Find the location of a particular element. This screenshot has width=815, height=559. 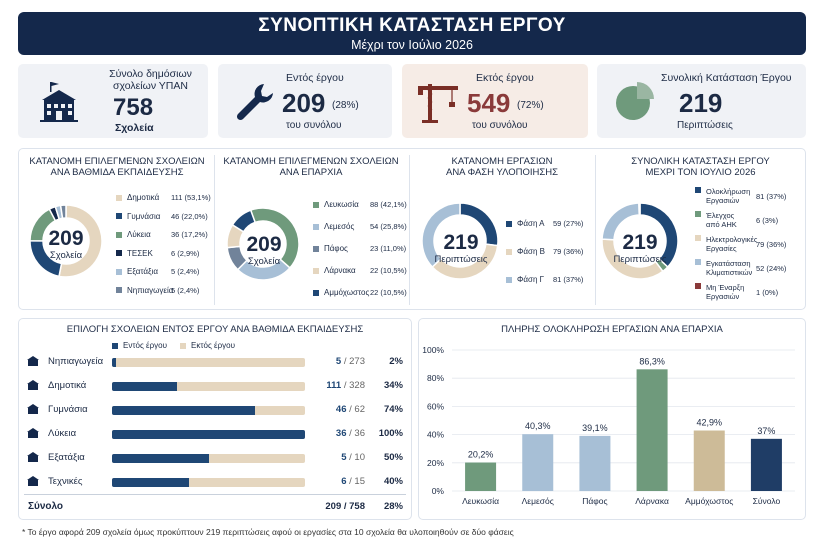

legend-value: 23 (11,0%) is located at coordinates (388, 248).